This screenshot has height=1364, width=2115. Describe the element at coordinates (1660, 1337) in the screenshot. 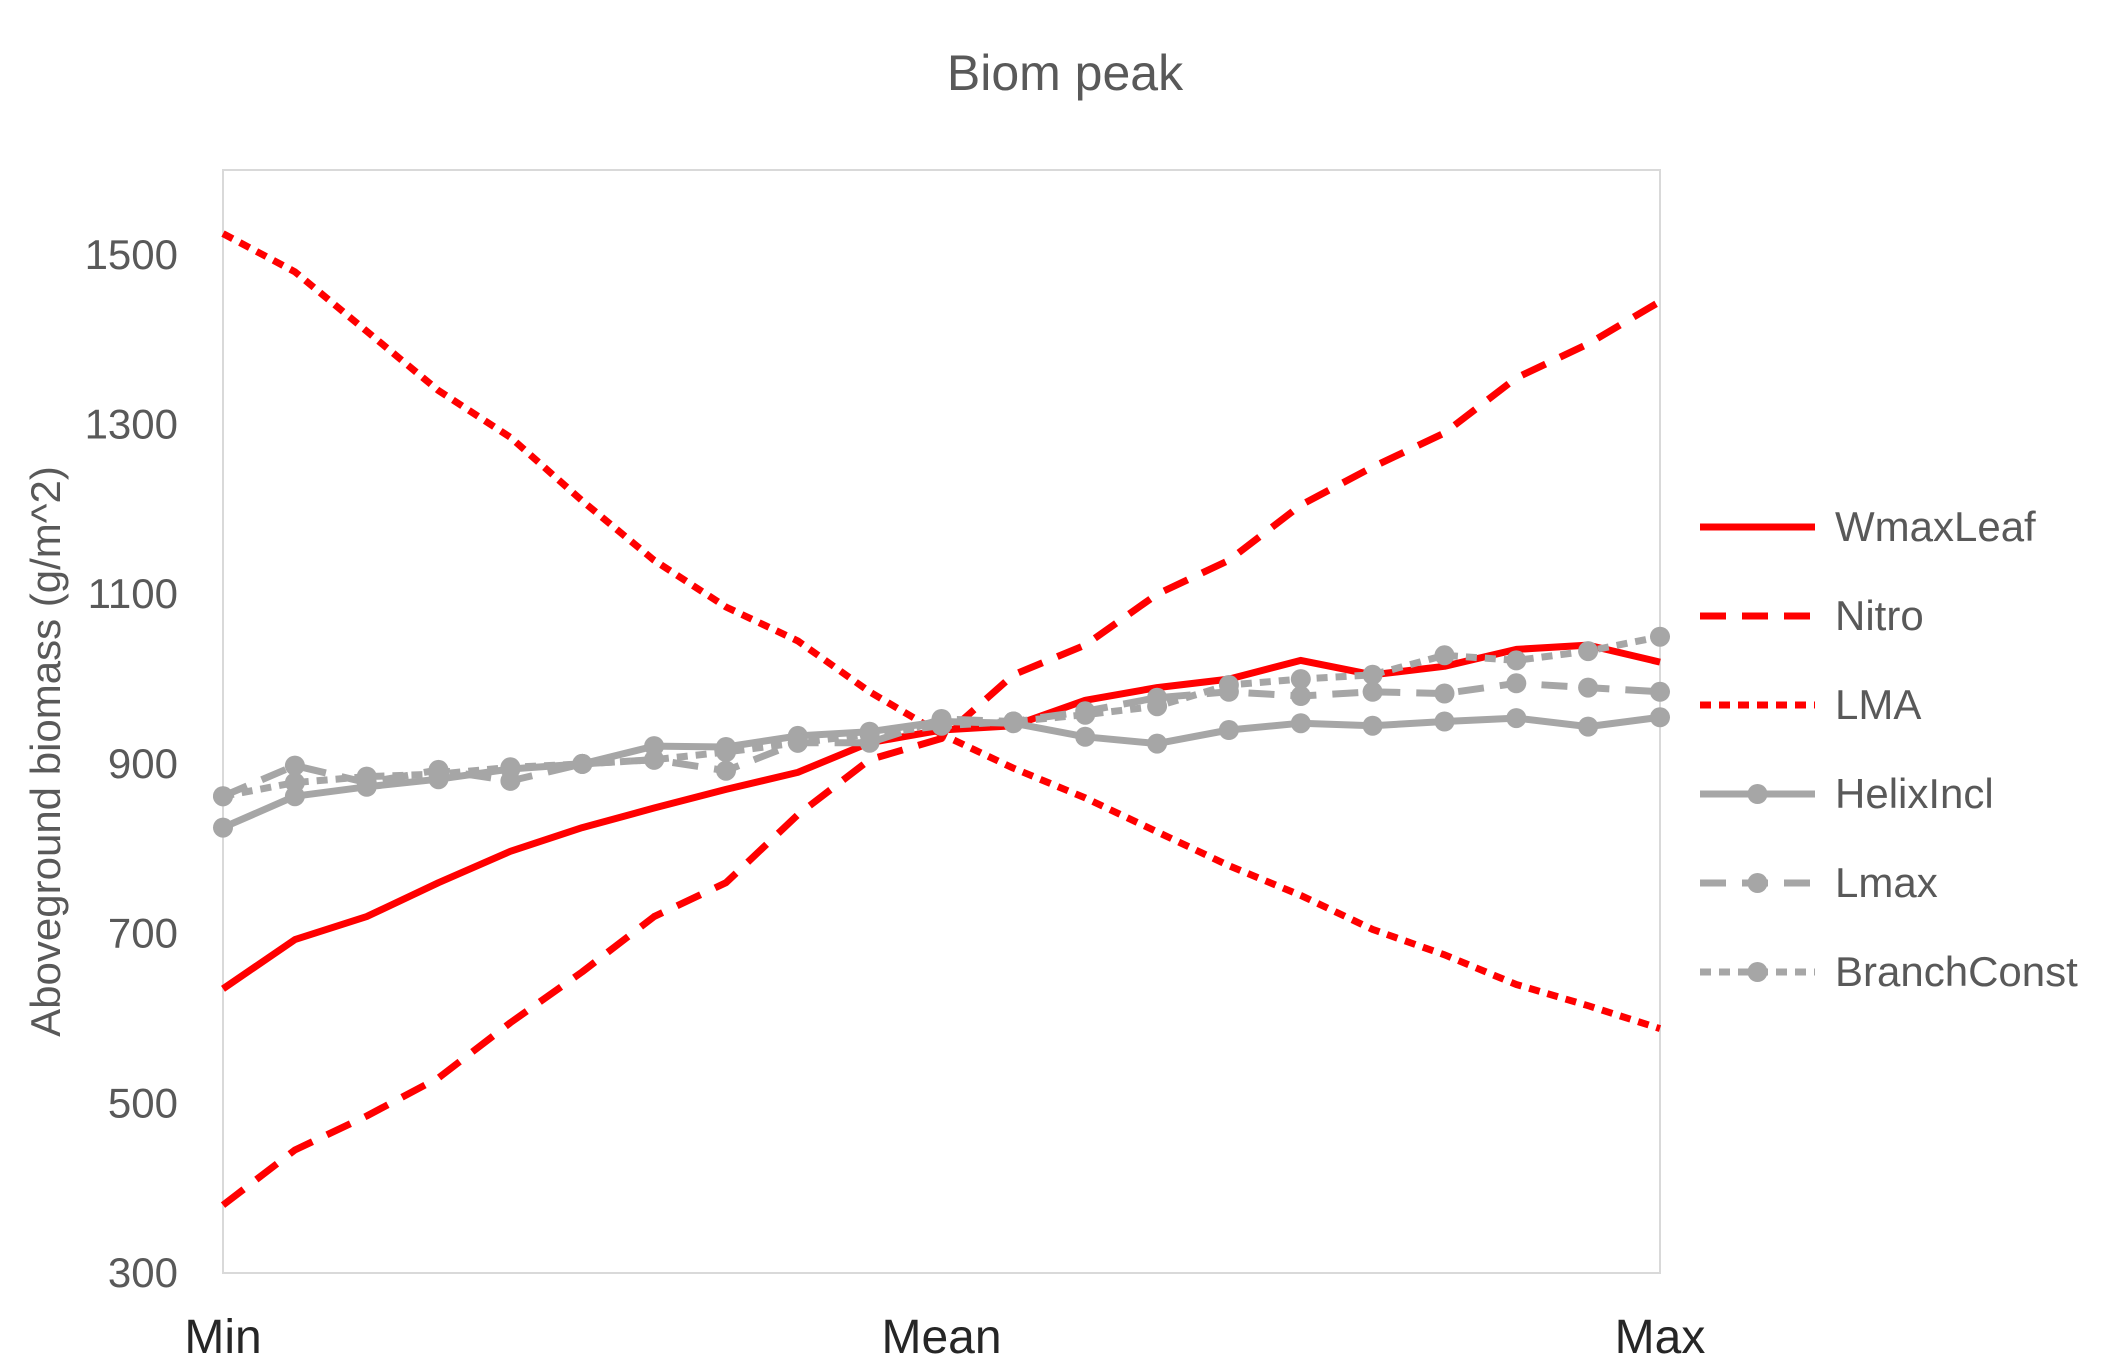

I see `x-tick-label: Max` at that location.